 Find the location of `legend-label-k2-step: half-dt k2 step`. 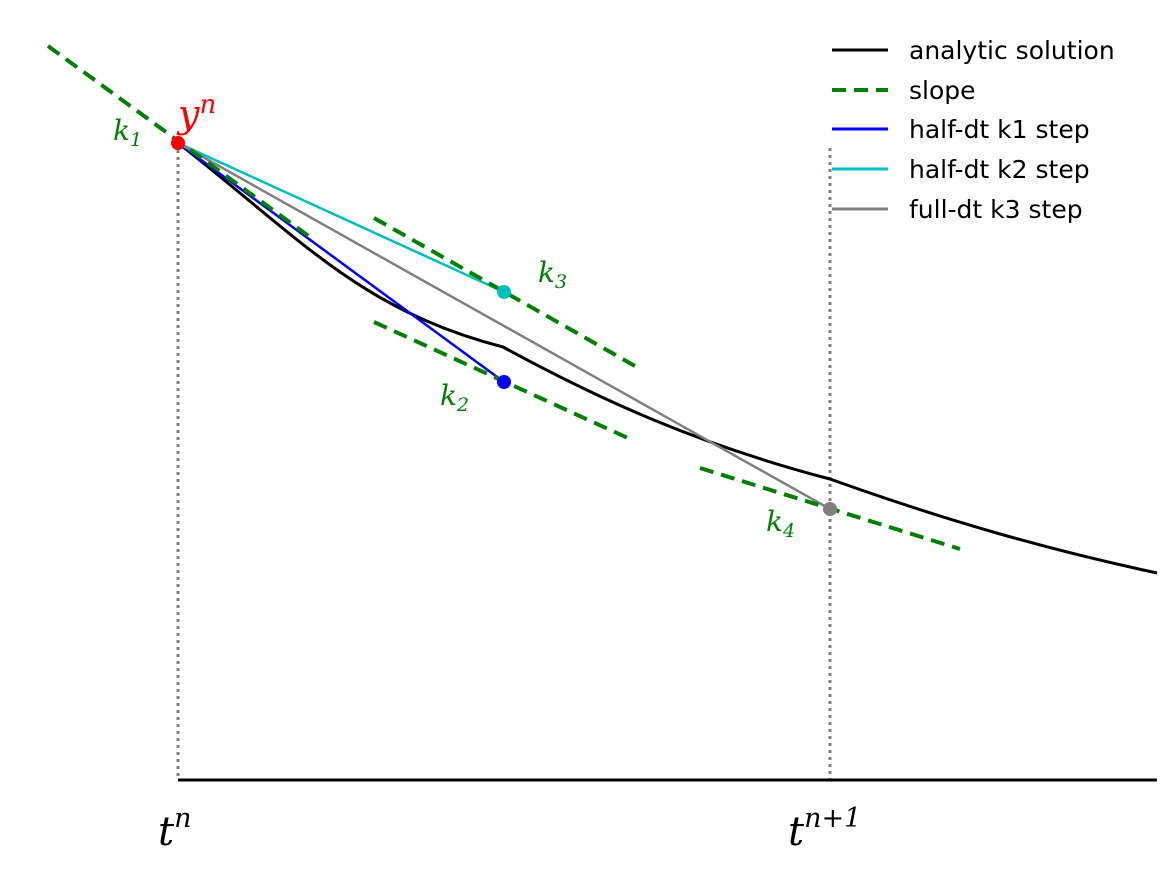

legend-label-k2-step: half-dt k2 step is located at coordinates (999, 169).